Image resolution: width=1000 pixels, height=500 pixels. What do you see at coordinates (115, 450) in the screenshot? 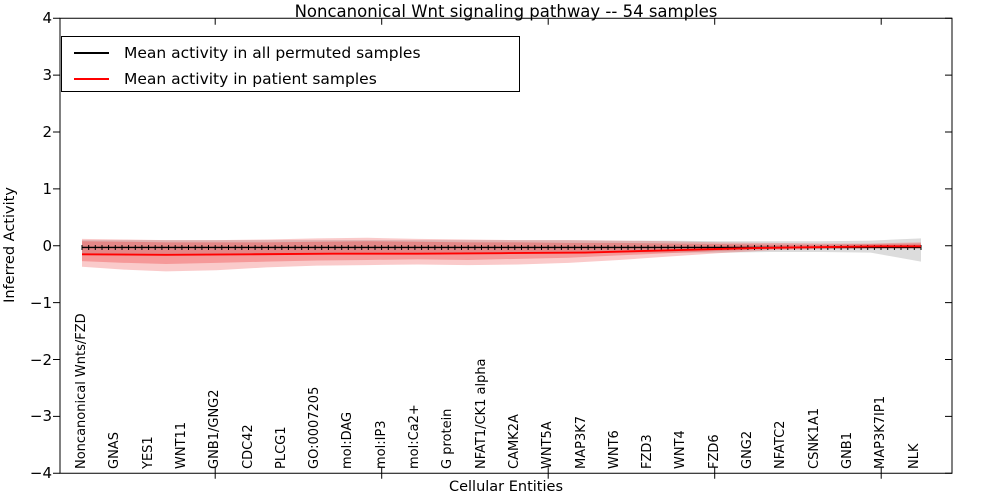
I see `x-tick-label: GNAS` at bounding box center [115, 450].